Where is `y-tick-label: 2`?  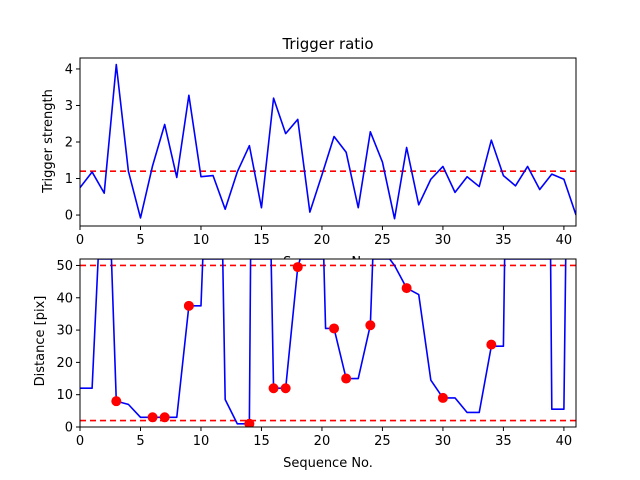 y-tick-label: 2 is located at coordinates (69, 143).